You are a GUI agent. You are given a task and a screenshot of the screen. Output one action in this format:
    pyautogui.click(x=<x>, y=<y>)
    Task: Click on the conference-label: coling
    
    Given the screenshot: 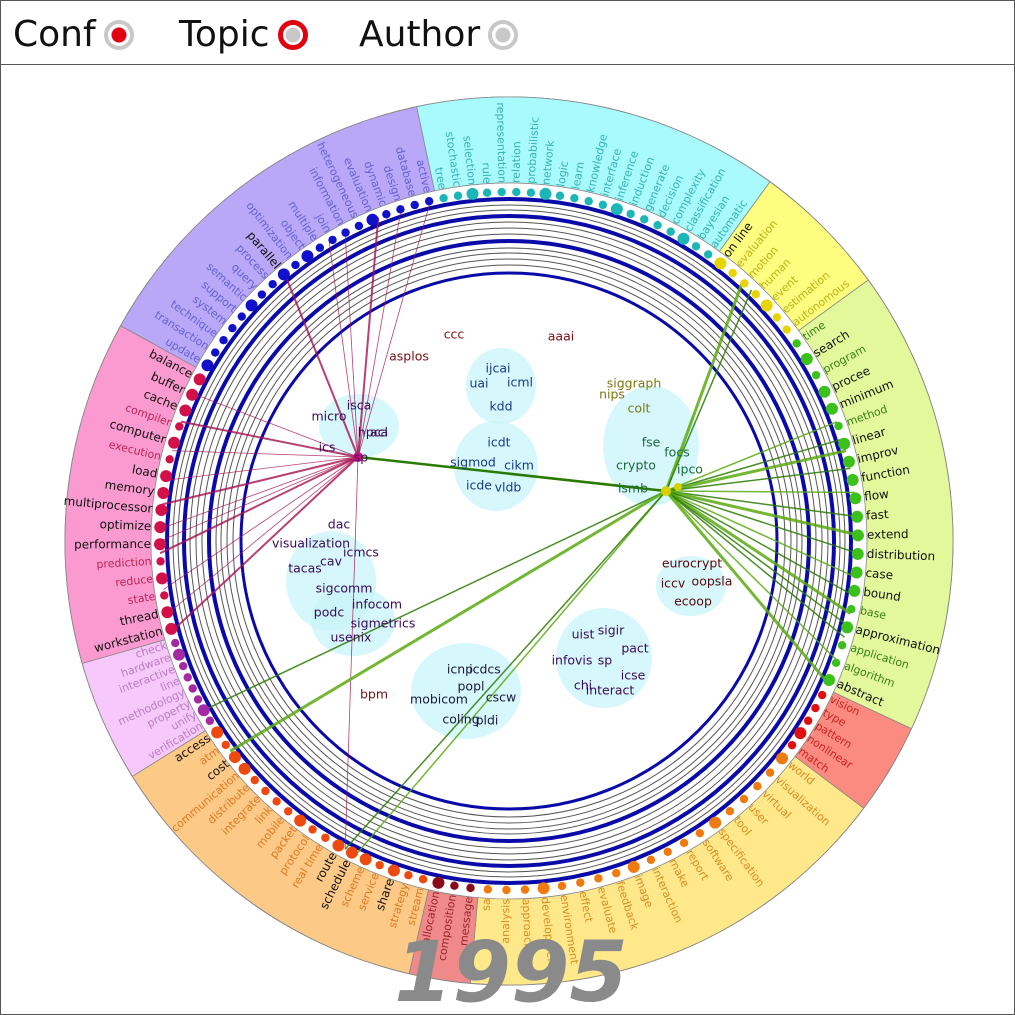 What is the action you would take?
    pyautogui.click(x=460, y=719)
    